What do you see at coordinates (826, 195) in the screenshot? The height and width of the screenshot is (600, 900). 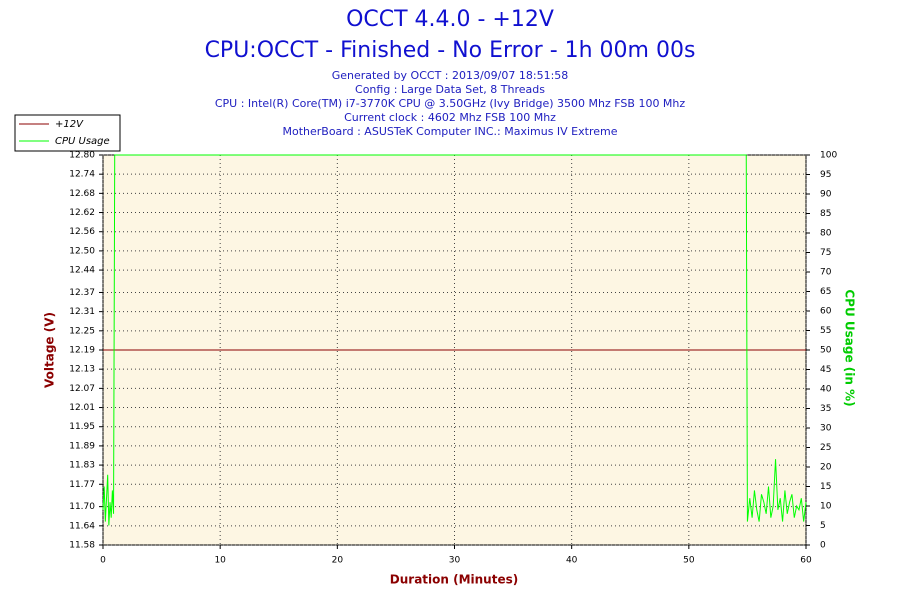 I see `y2-tick-label: 90` at bounding box center [826, 195].